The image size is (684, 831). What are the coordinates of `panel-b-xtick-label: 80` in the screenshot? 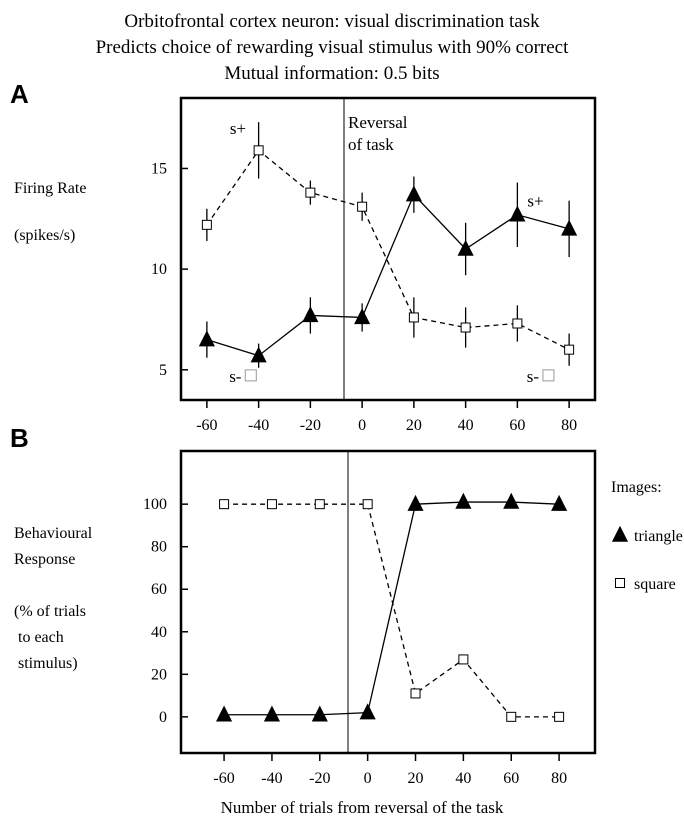 It's located at (559, 778).